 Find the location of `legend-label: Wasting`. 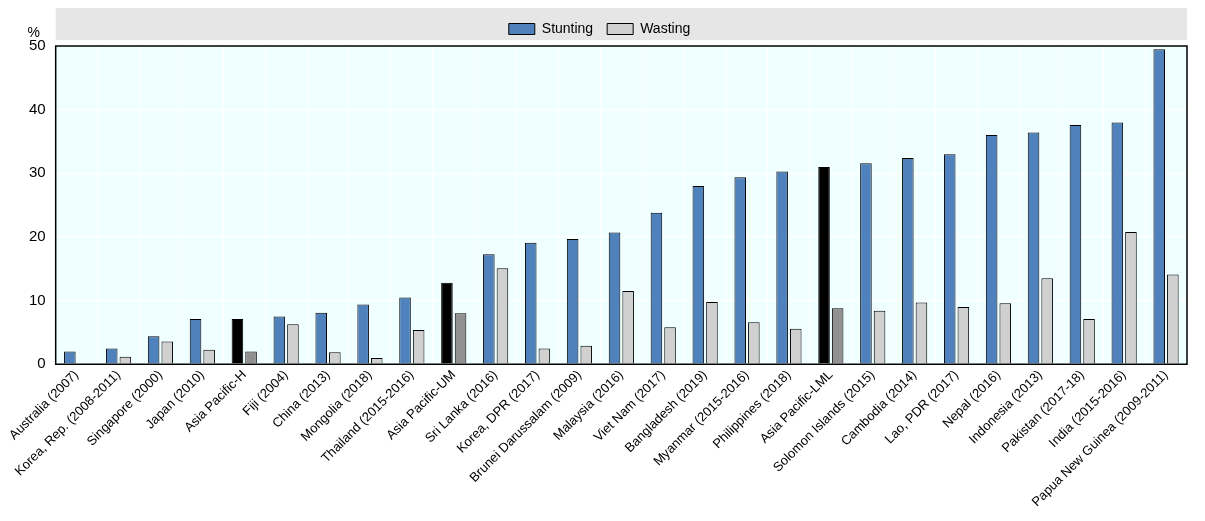

legend-label: Wasting is located at coordinates (665, 27).